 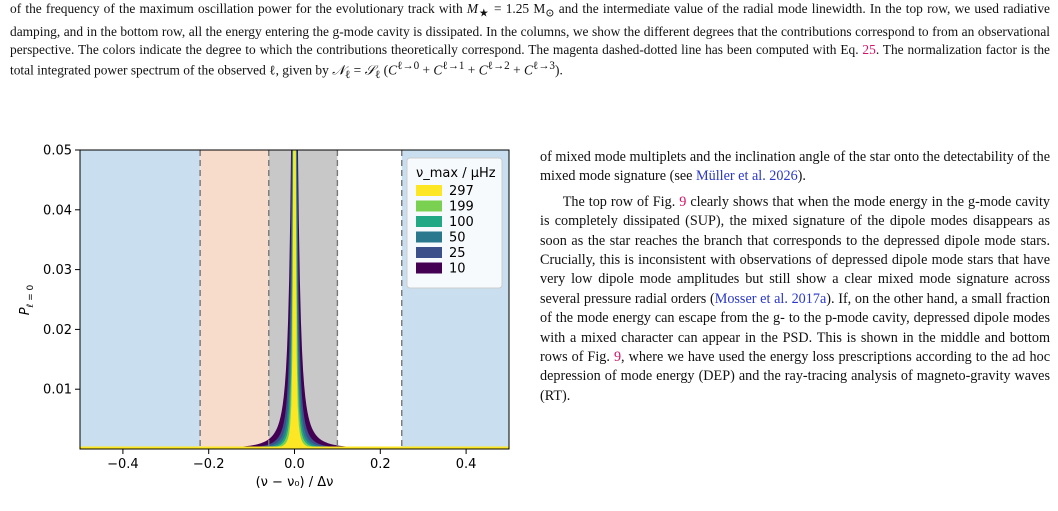 What do you see at coordinates (57, 151) in the screenshot?
I see `y-tick-label: 0.05` at bounding box center [57, 151].